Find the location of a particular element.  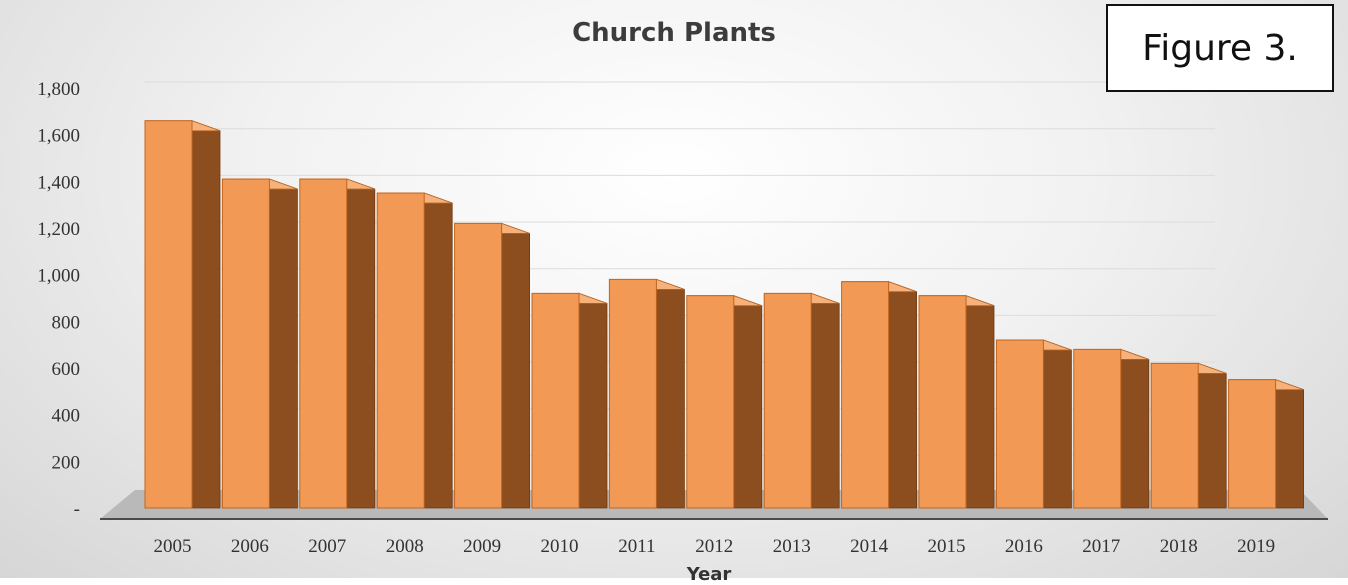

y-tick-label: 1,400 is located at coordinates (58, 182).